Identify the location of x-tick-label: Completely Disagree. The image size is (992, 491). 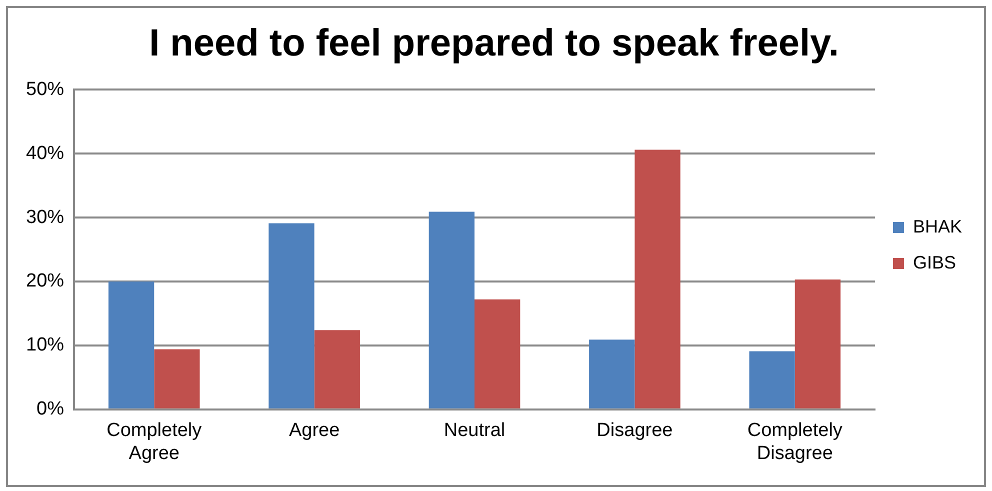
(795, 442).